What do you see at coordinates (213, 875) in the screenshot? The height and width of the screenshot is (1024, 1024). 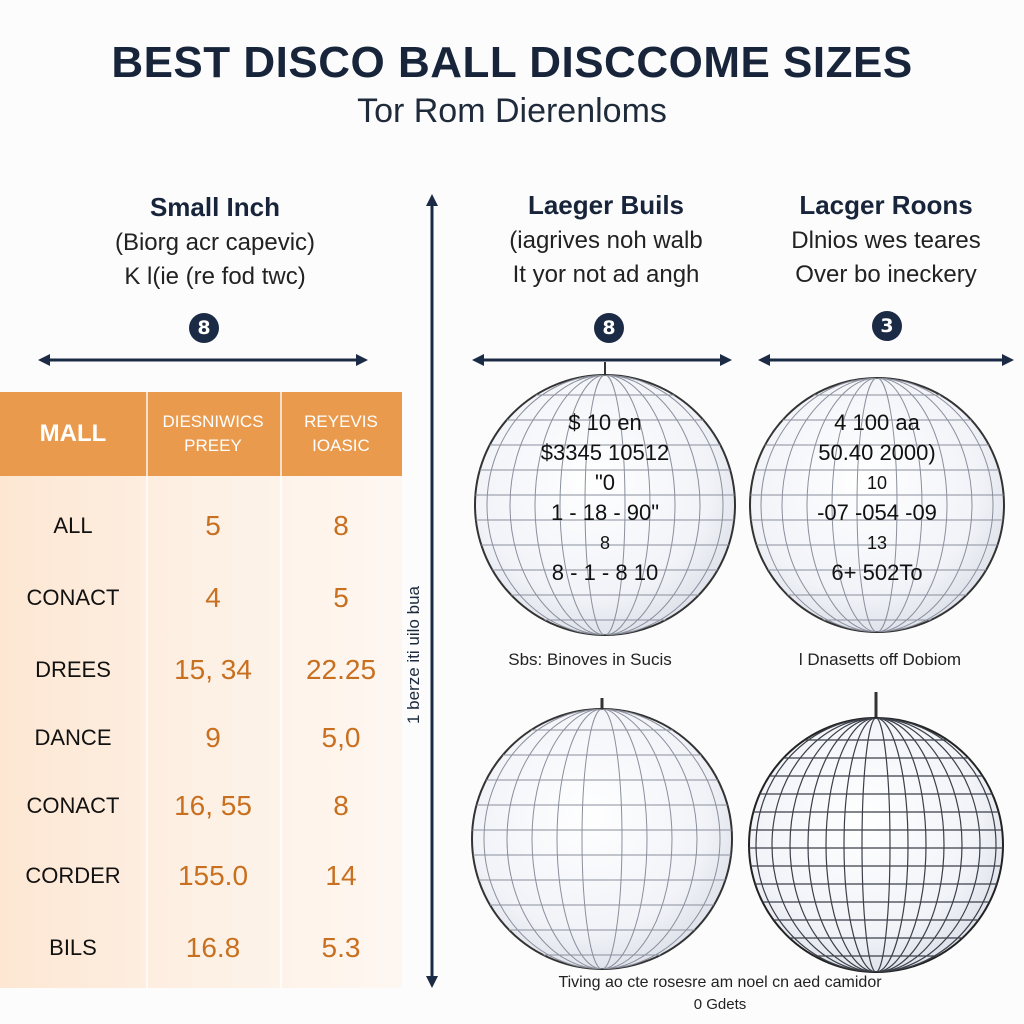 I see `row-value-1: 155.0` at bounding box center [213, 875].